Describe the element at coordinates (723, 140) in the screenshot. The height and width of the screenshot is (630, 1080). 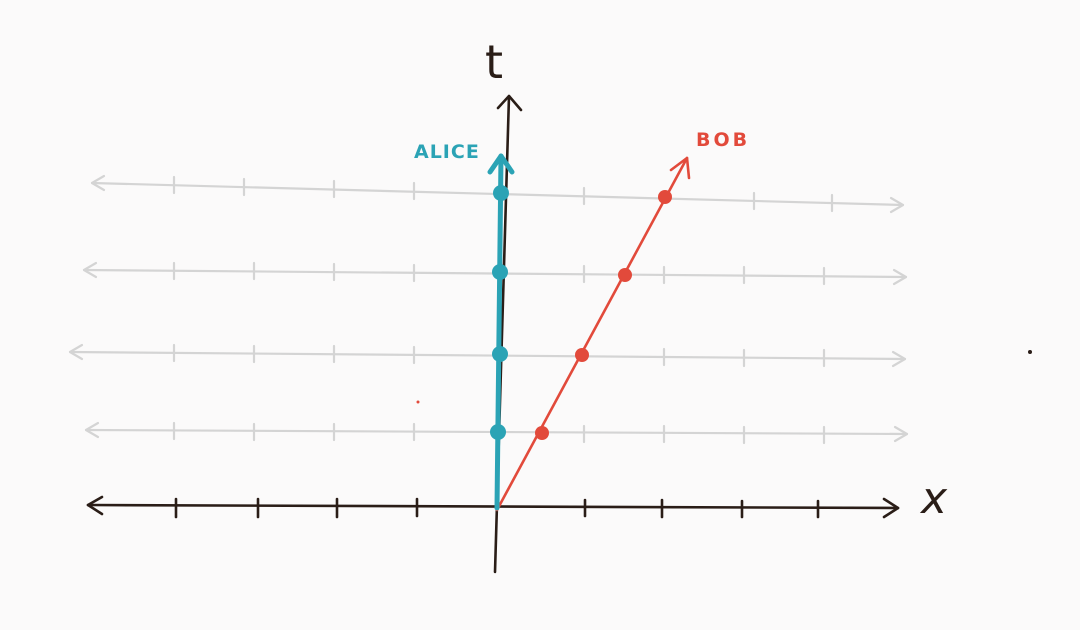
I see `bob-label: BOB` at that location.